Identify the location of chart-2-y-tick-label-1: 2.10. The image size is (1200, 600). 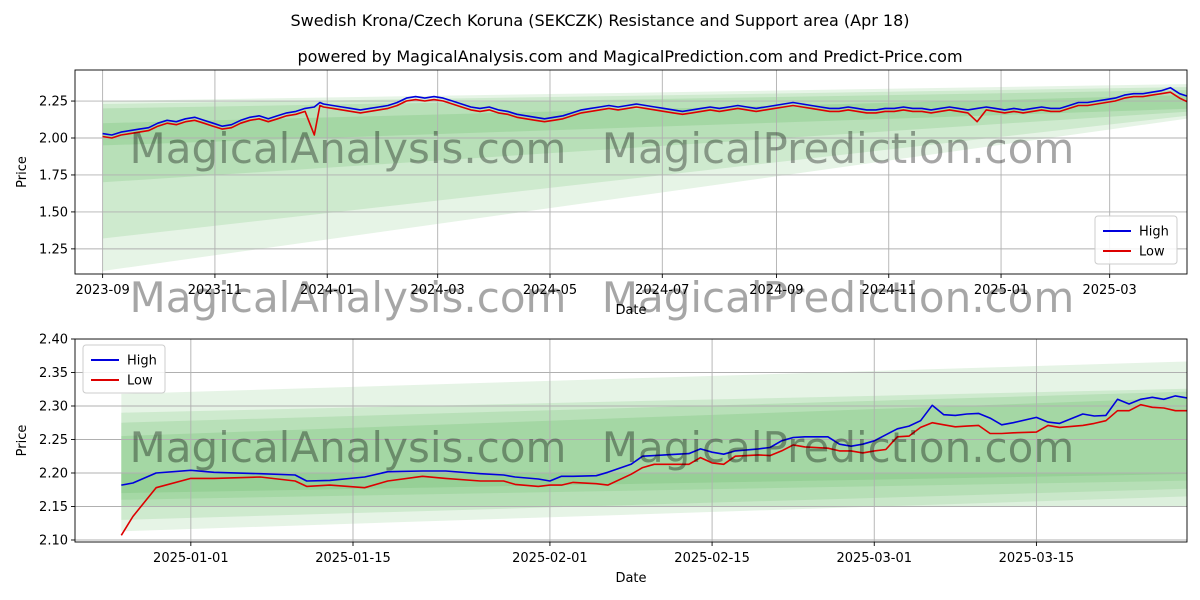
(53, 540).